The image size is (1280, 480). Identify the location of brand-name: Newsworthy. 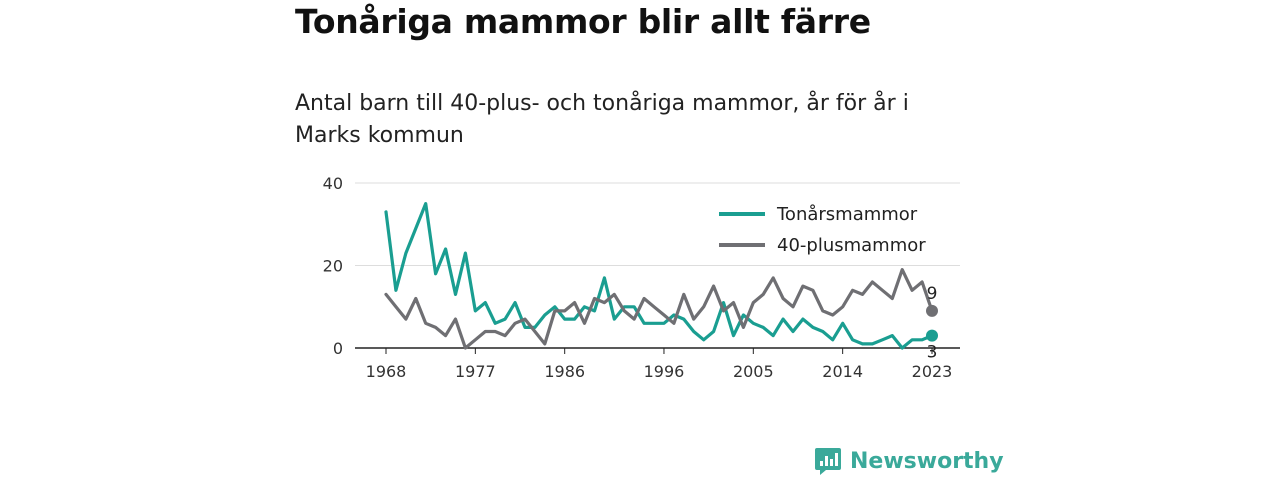
(927, 461).